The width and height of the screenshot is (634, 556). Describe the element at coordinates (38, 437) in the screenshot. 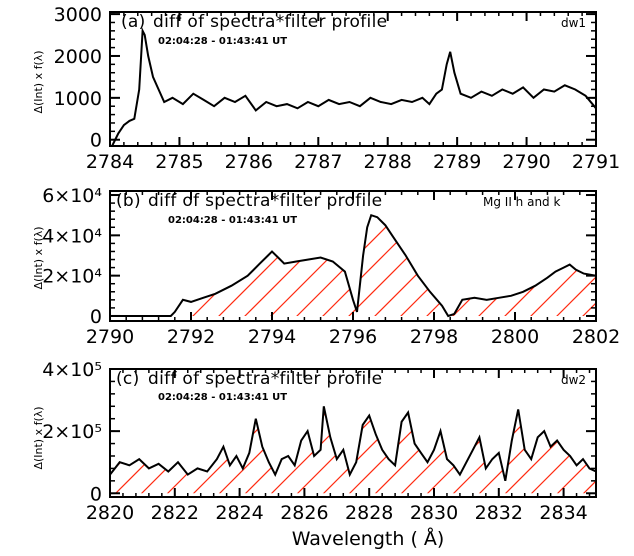

I see `panel-c-ylabel: Δ(Int) x f(λ)` at that location.